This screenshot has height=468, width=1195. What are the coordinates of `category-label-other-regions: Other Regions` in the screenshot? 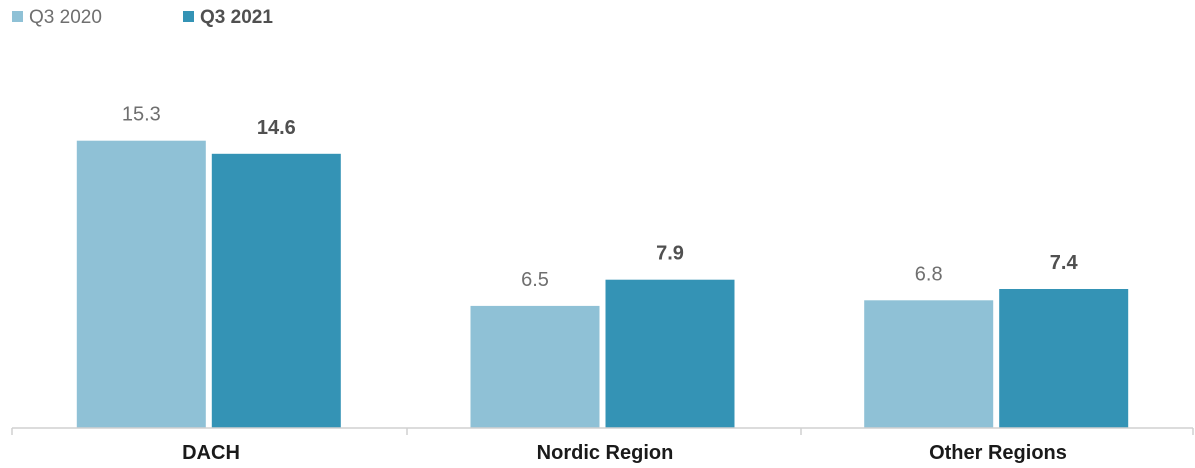 It's located at (998, 453).